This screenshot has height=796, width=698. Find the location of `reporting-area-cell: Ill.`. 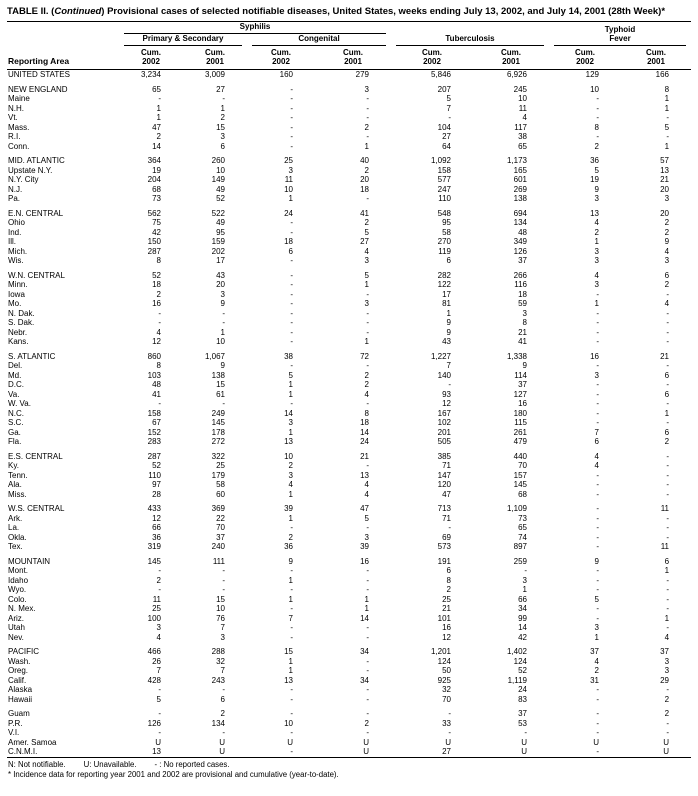

reporting-area-cell: Ill. is located at coordinates (12, 241).